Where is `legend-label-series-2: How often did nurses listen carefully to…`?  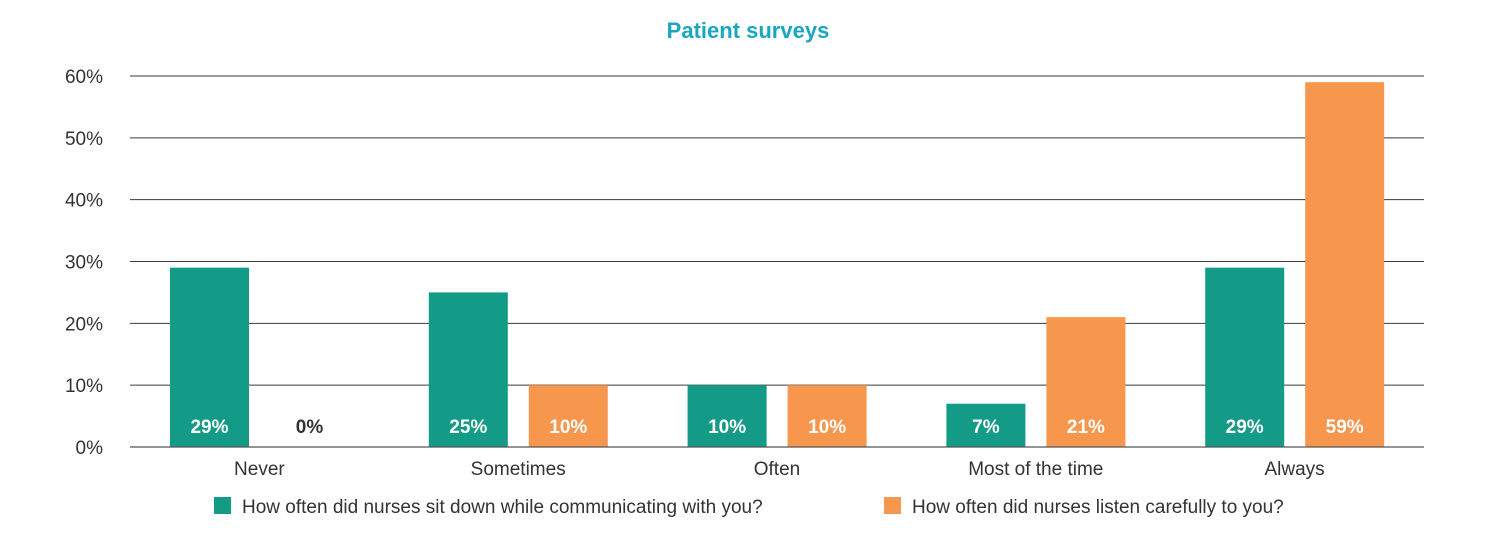
legend-label-series-2: How often did nurses listen carefully to… is located at coordinates (1098, 507).